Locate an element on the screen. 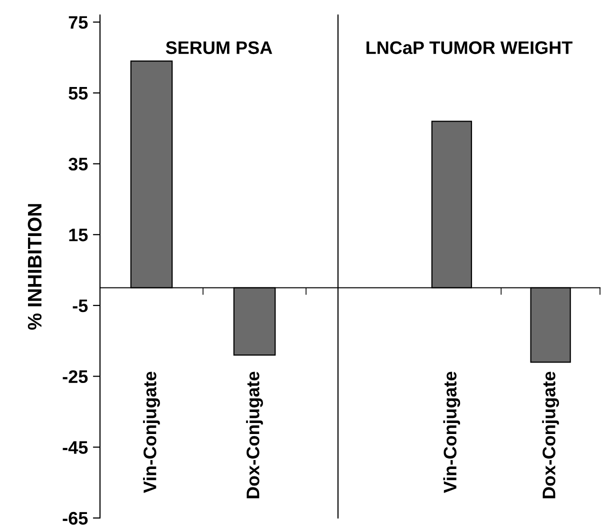 Image resolution: width=609 pixels, height=526 pixels. y-tick-label: -5 is located at coordinates (80, 306).